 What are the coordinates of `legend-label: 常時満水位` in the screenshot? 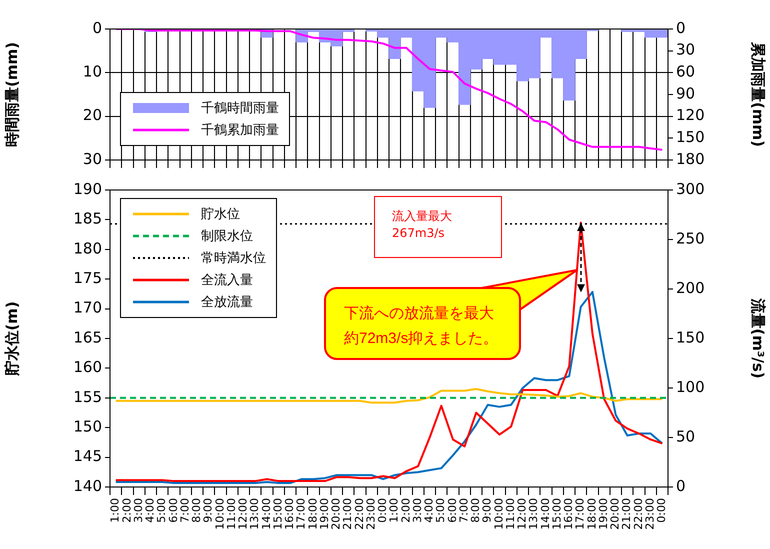 It's located at (233, 258).